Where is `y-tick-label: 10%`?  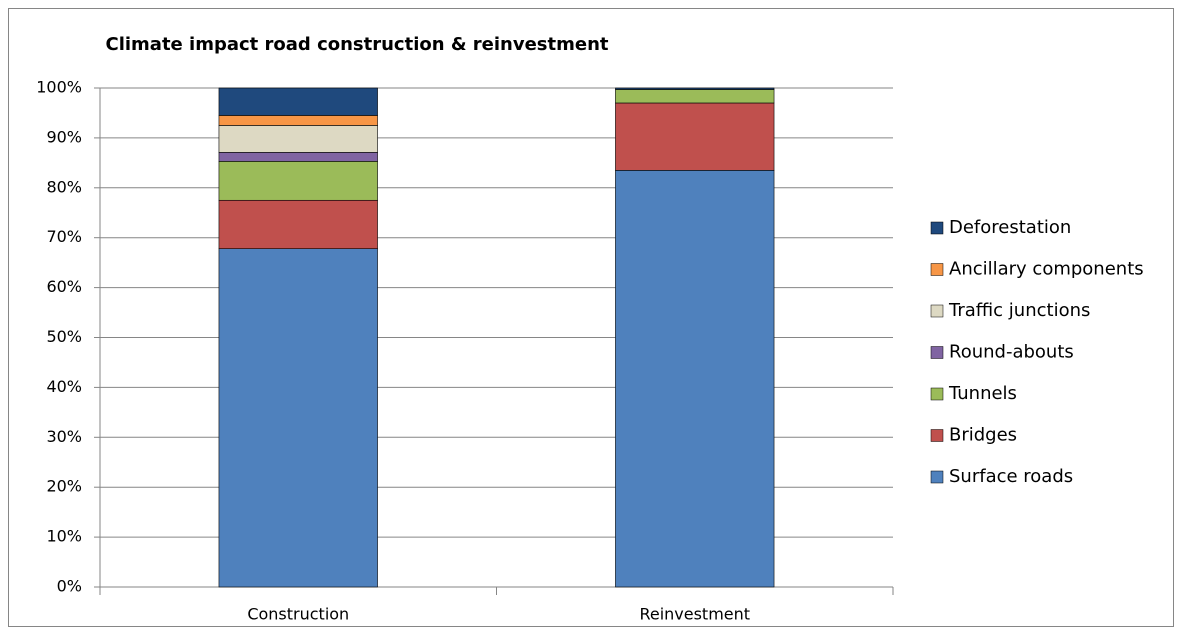 y-tick-label: 10% is located at coordinates (64, 536).